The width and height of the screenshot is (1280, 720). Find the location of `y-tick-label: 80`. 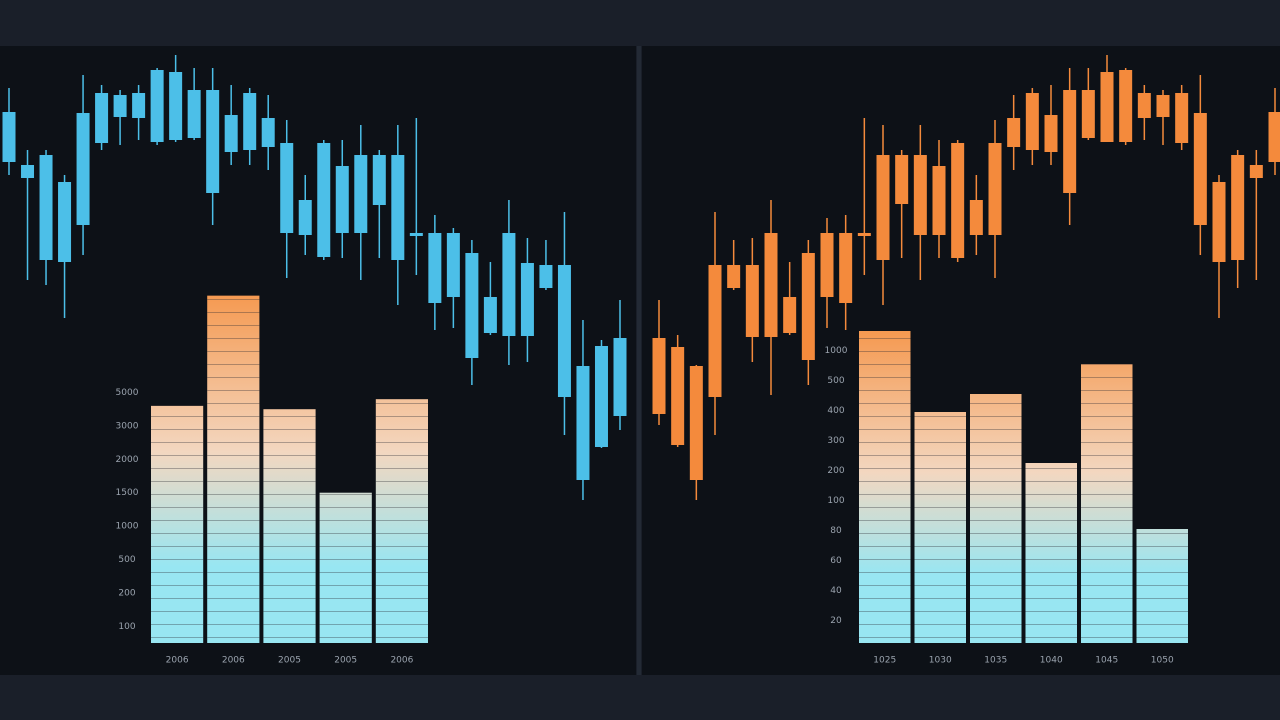

y-tick-label: 80 is located at coordinates (836, 531).